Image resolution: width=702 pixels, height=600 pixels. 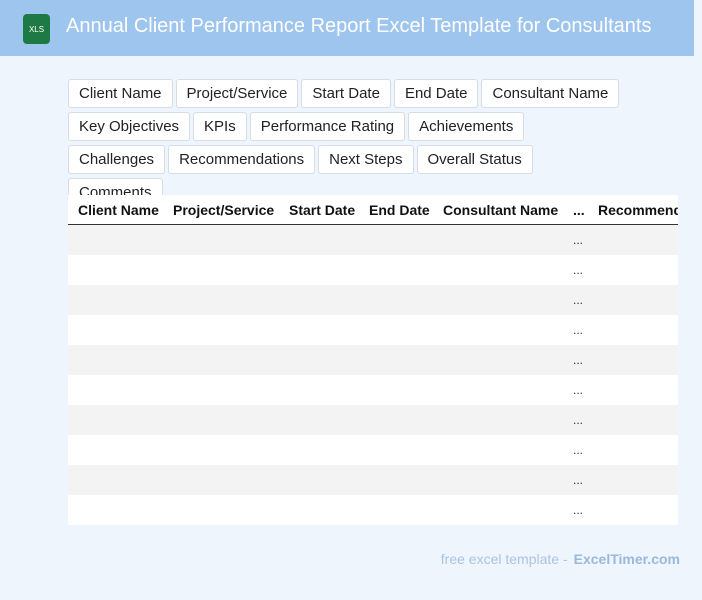 What do you see at coordinates (474, 159) in the screenshot?
I see `tag: Overall Status` at bounding box center [474, 159].